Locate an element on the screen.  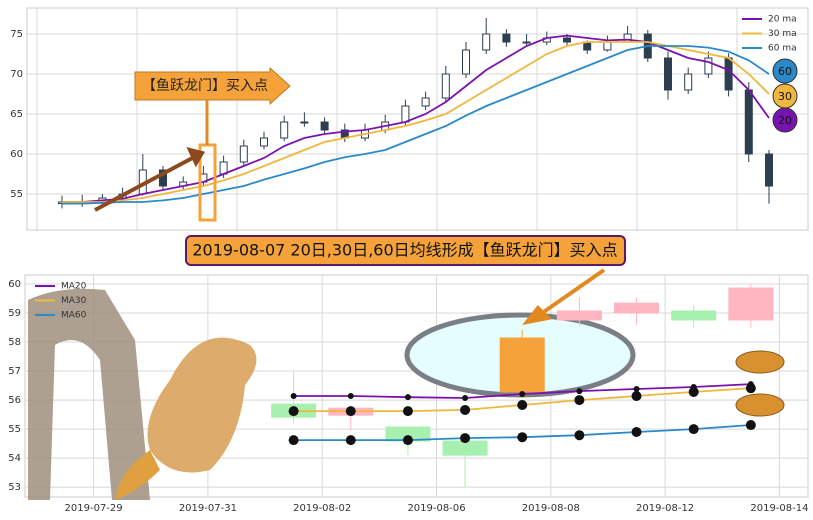
y-tick-label: 58 is located at coordinates (14, 342).